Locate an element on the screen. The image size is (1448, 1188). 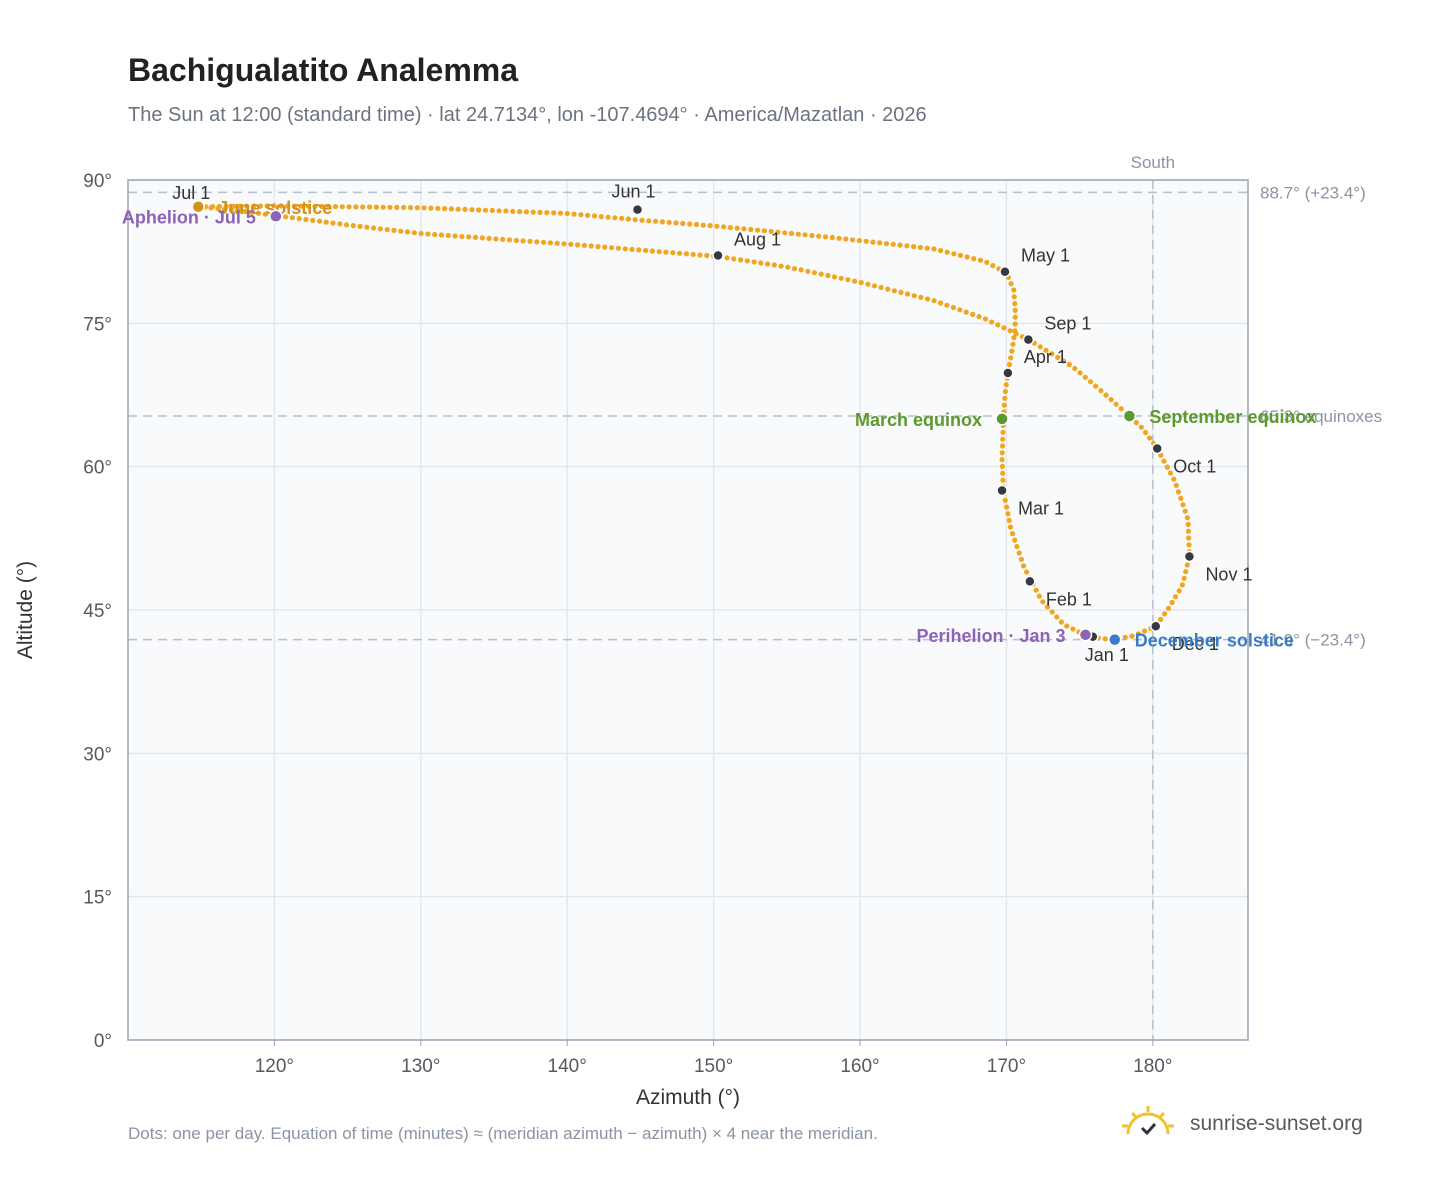
x-tick-label: 150° is located at coordinates (713, 1066).